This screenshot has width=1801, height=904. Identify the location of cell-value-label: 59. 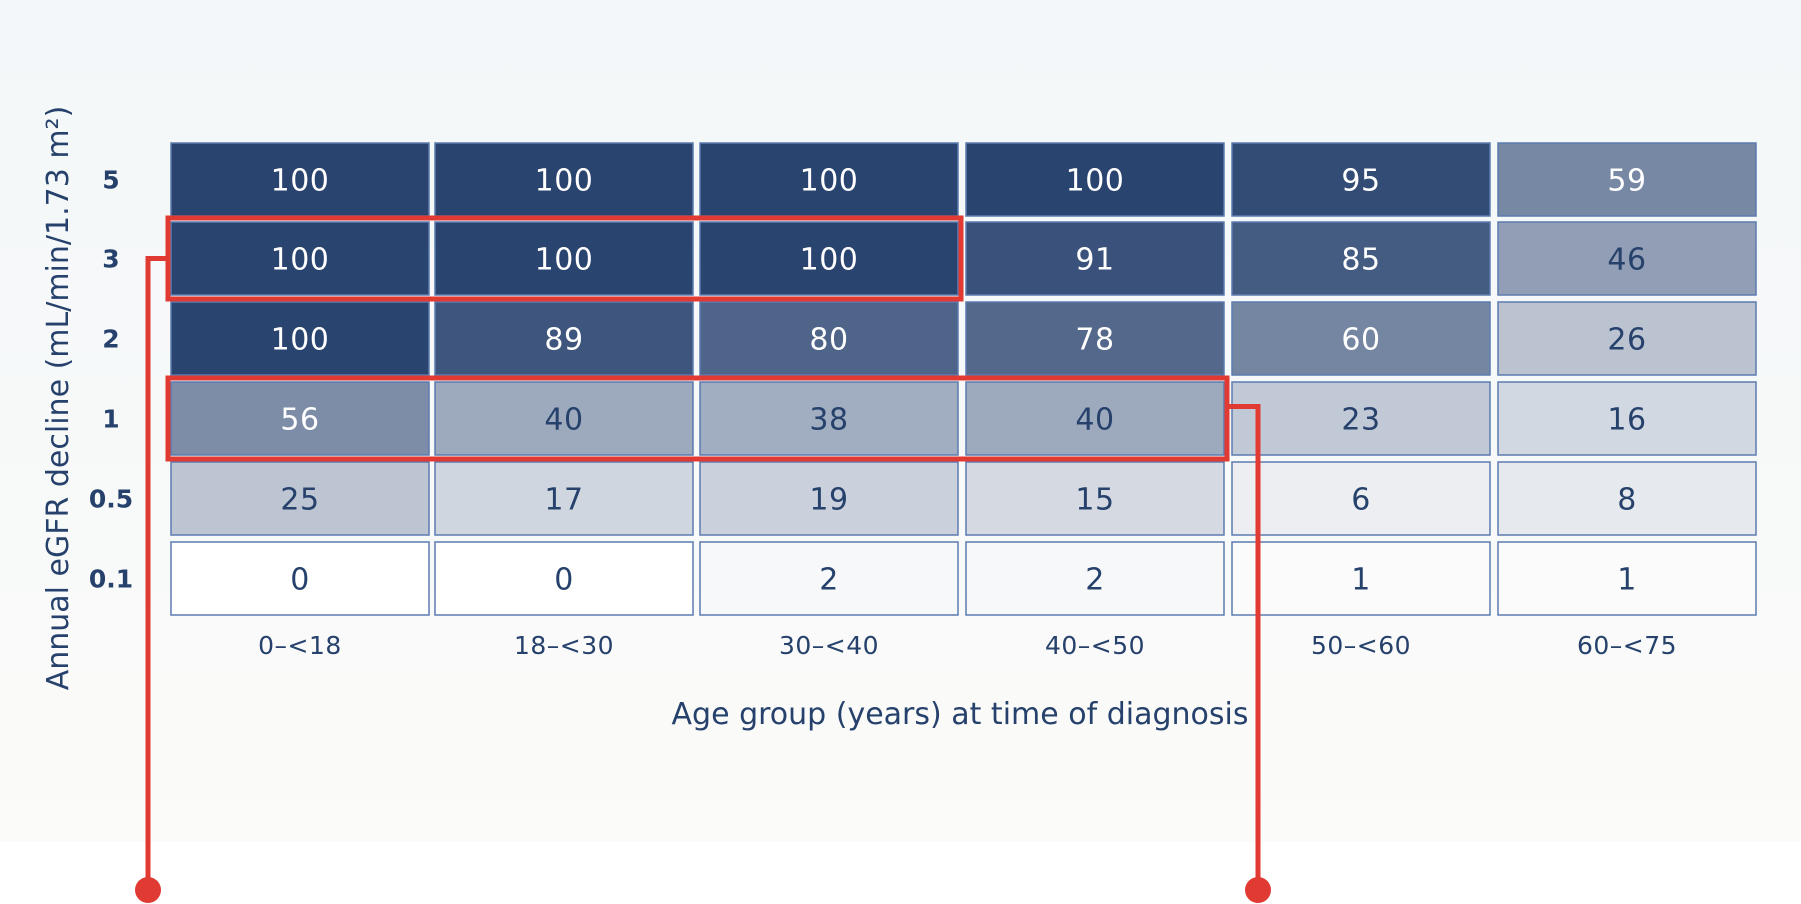
(1626, 181).